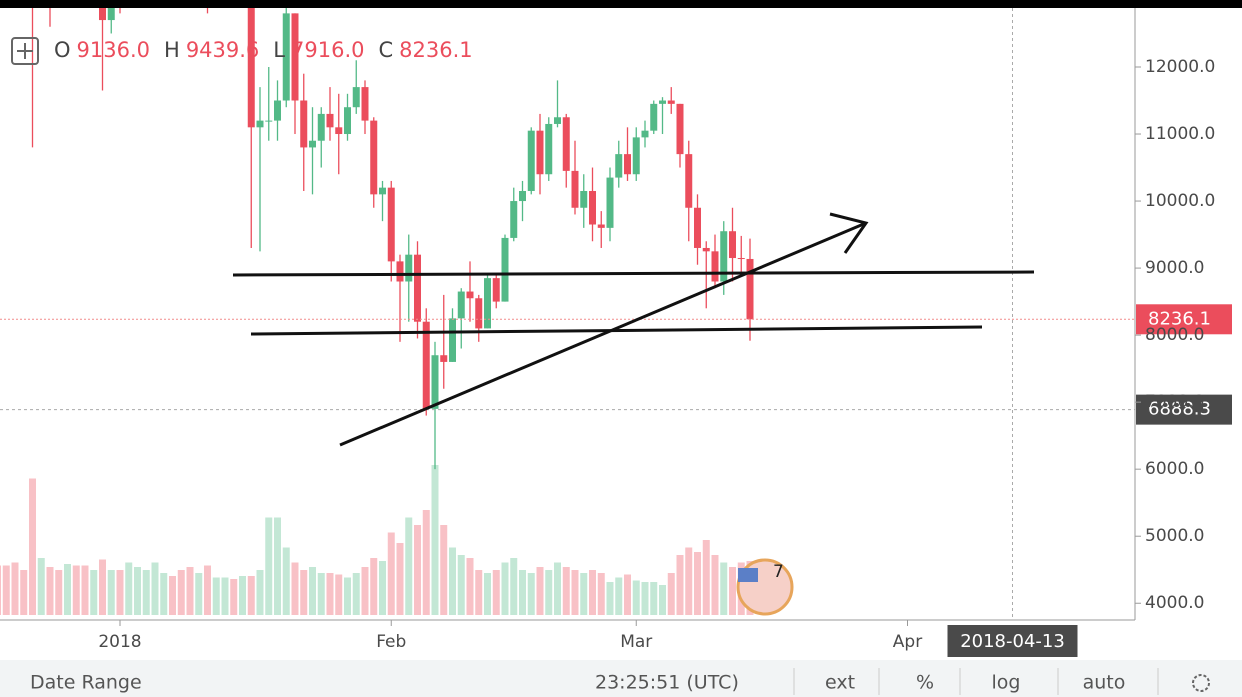 The image size is (1242, 697). Describe the element at coordinates (1006, 683) in the screenshot. I see `toolbar-button: log` at that location.